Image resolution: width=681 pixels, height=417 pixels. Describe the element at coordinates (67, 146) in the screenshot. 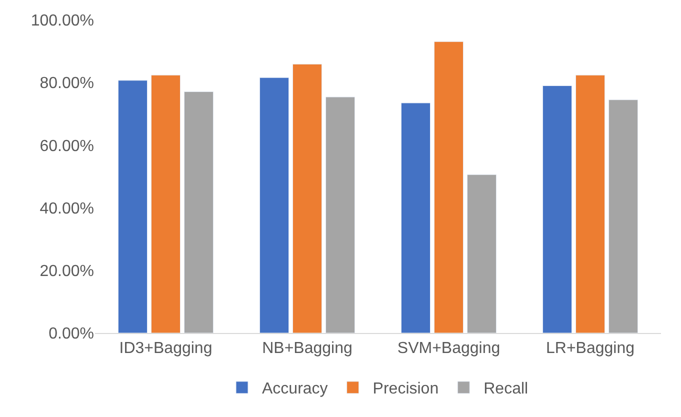

I see `y-tick-label: 60.00%` at that location.